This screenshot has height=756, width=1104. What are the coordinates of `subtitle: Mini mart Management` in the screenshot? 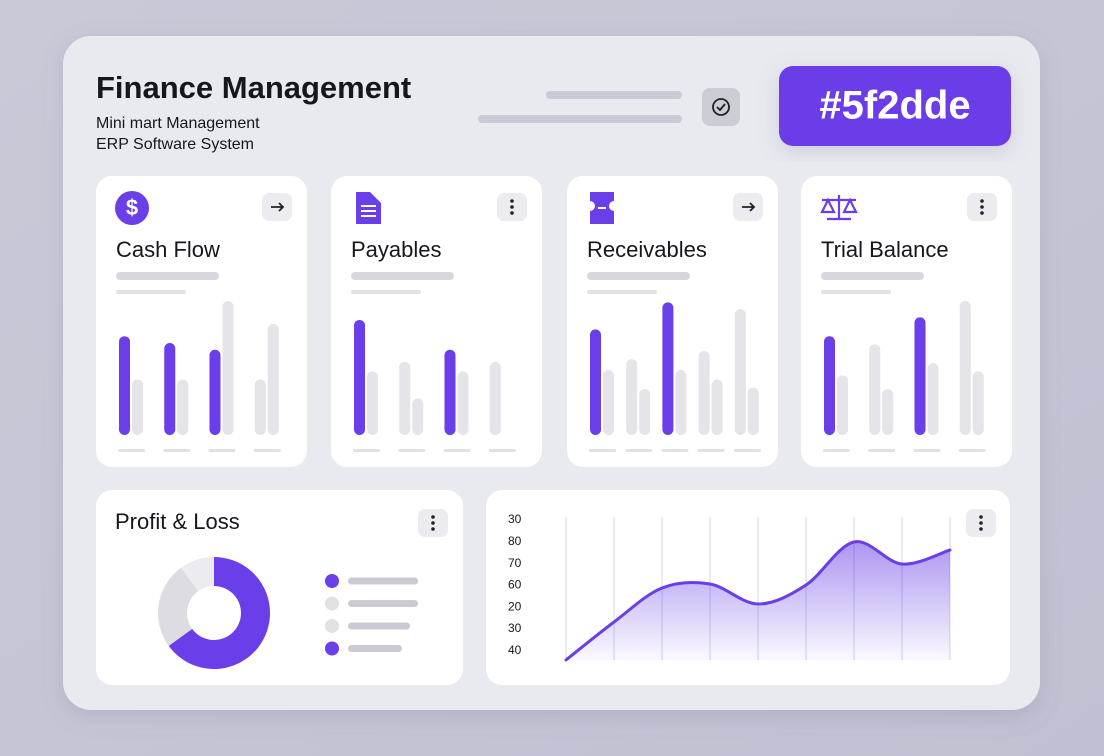 It's located at (178, 123).